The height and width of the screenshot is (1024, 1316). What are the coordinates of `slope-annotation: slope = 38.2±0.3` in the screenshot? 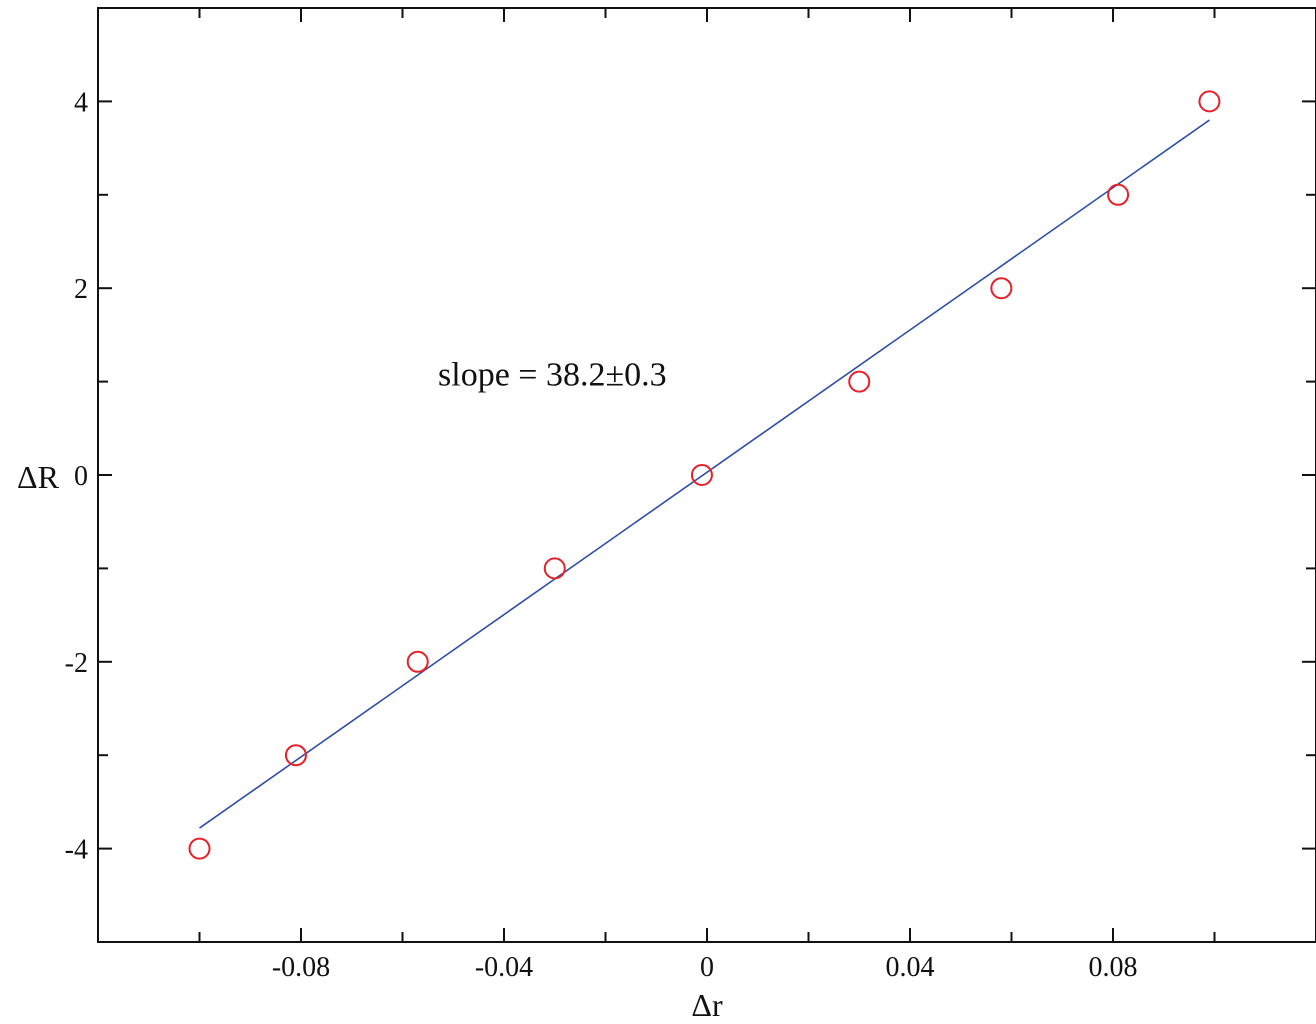 It's located at (552, 375).